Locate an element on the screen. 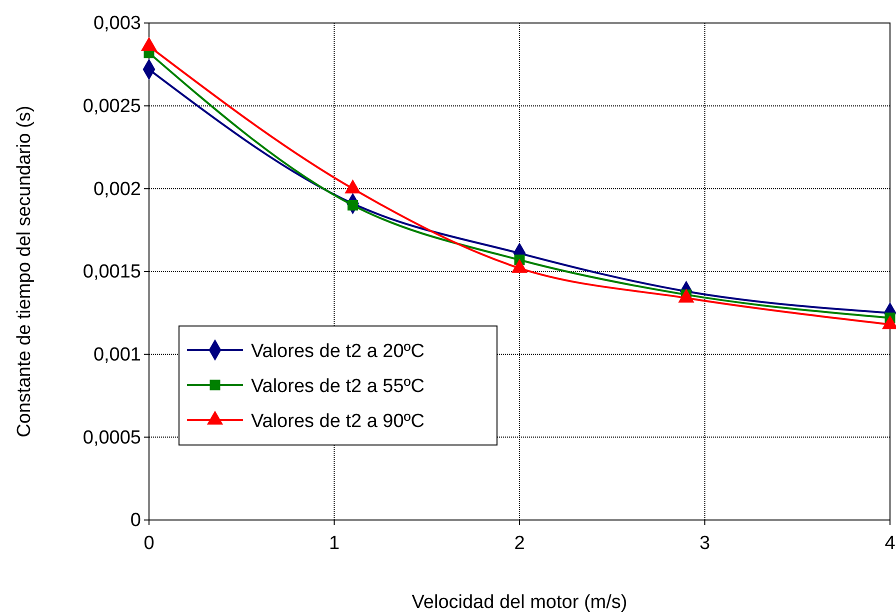  y-tick-label: 0,0025 is located at coordinates (111, 106).